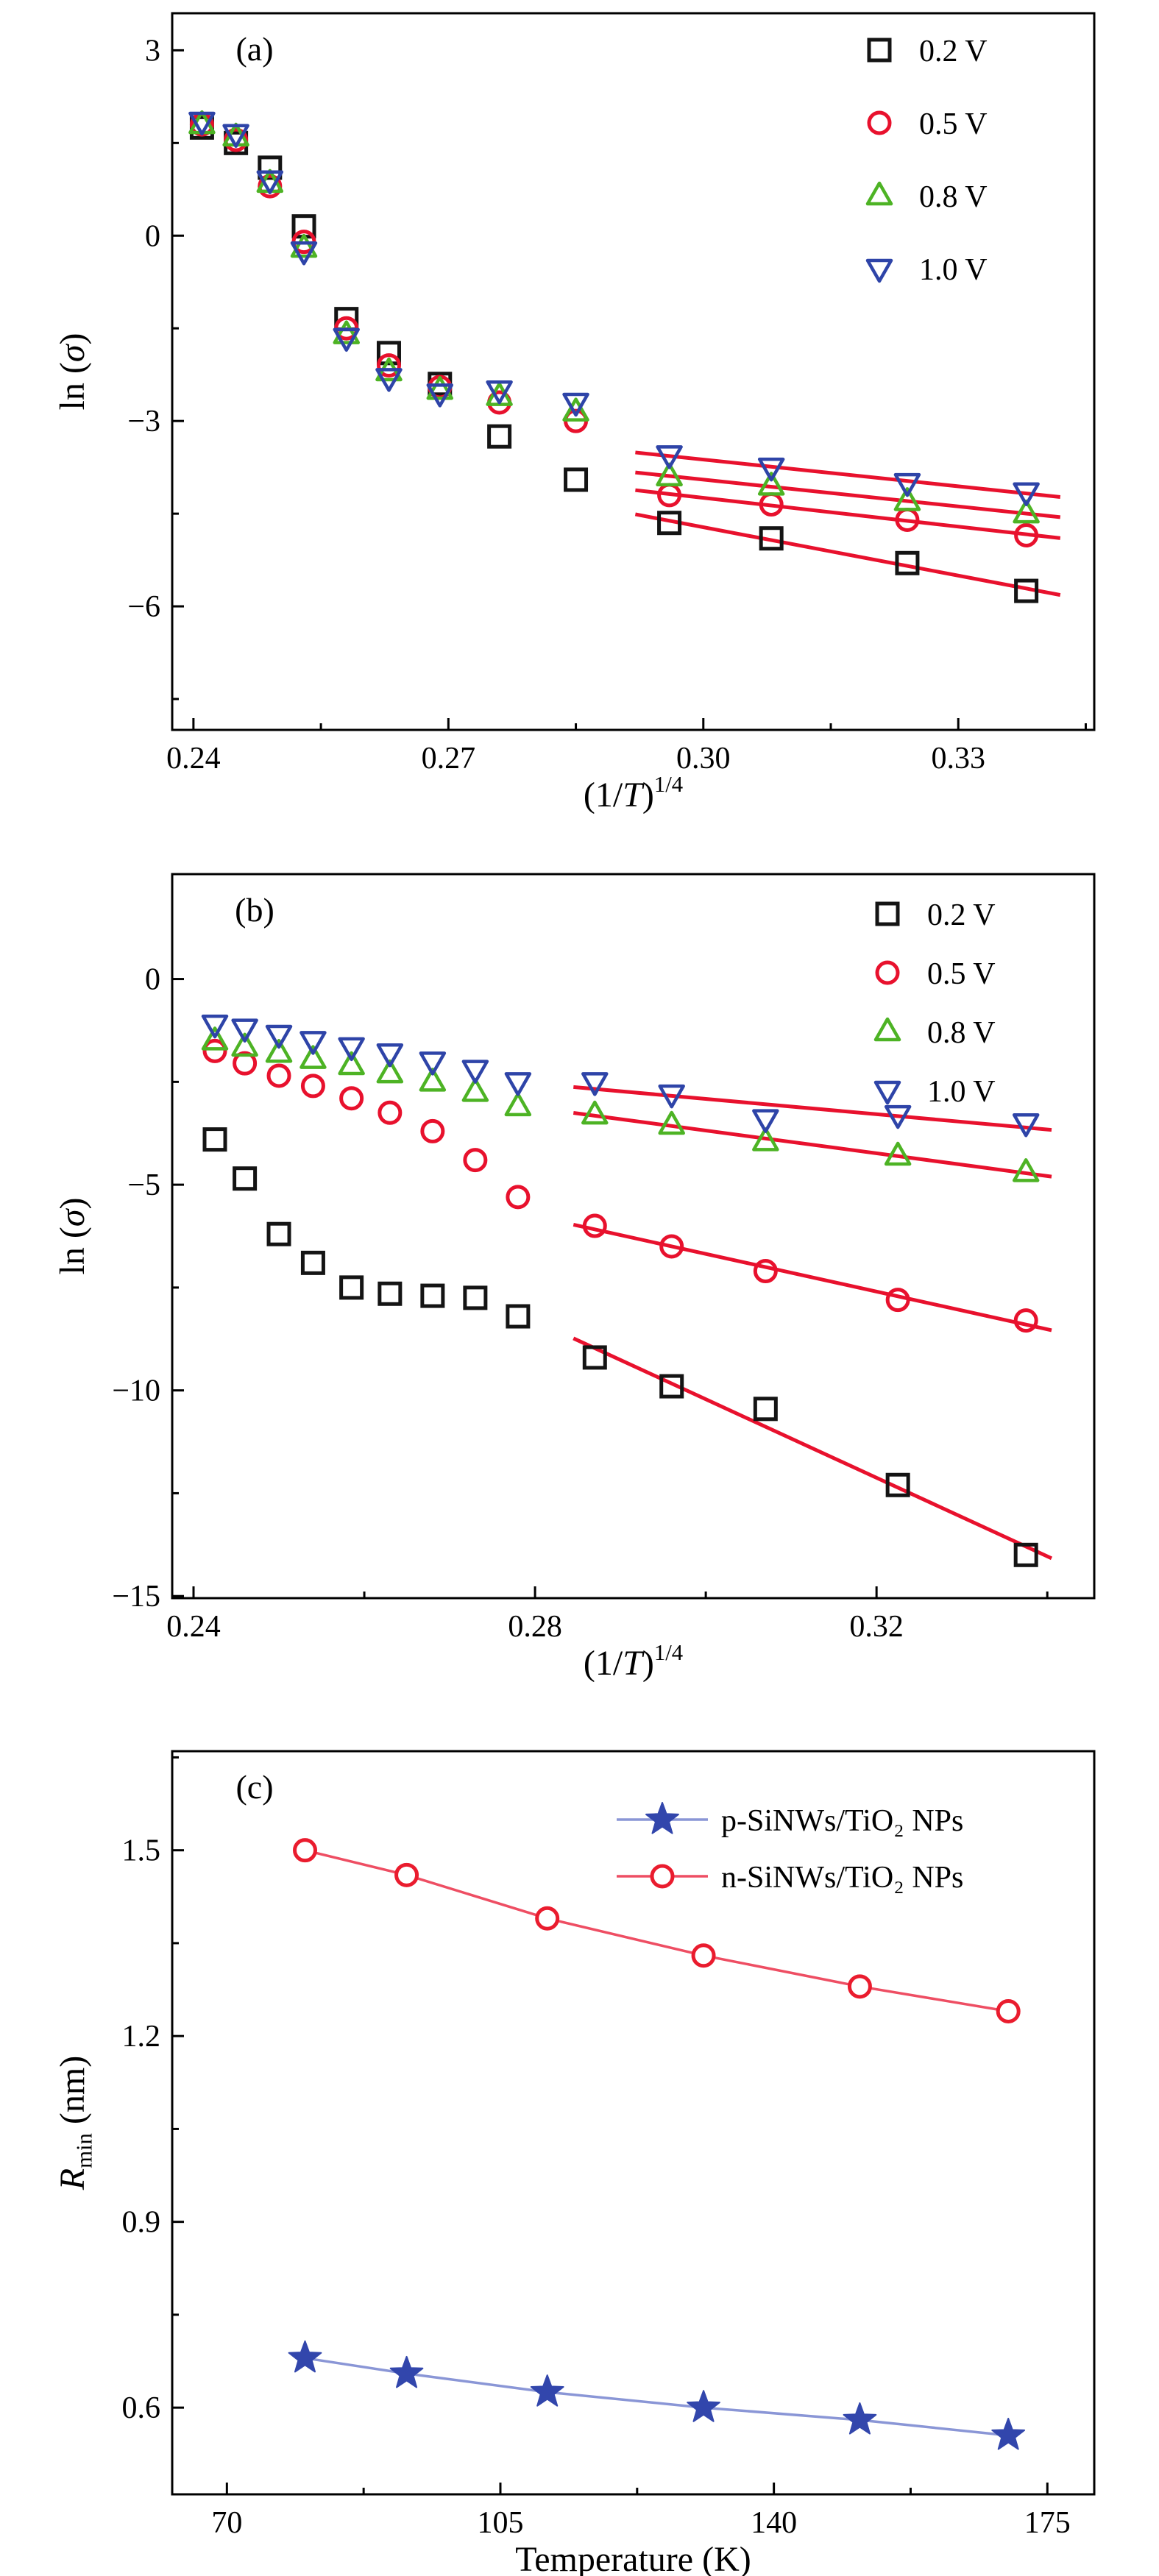 This screenshot has height=2576, width=1159. What do you see at coordinates (535, 1627) in the screenshot?
I see `x-tick-label: 0.28` at bounding box center [535, 1627].